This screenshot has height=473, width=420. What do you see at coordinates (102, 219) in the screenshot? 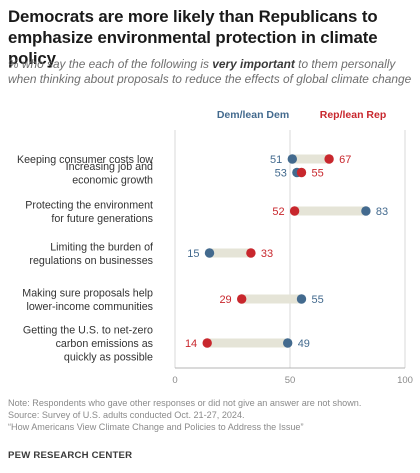
I see `category-label: for future generations` at bounding box center [102, 219].